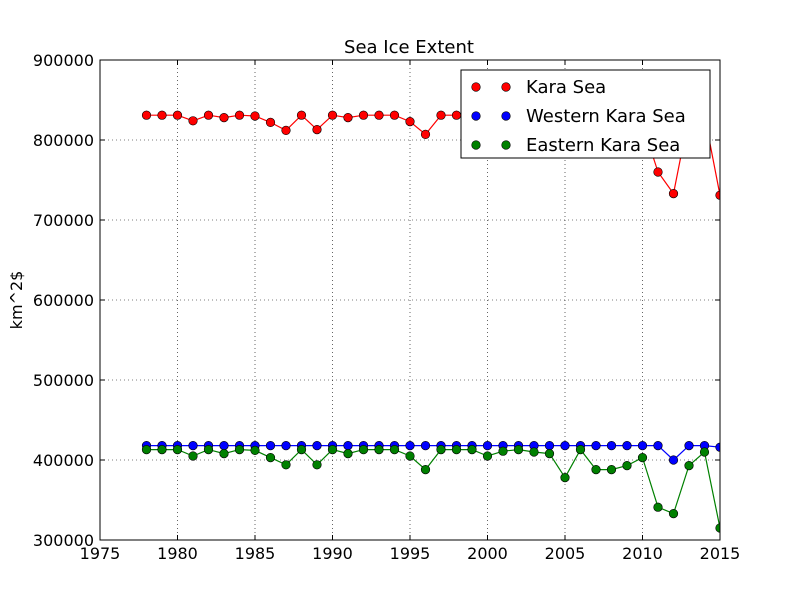 The width and height of the screenshot is (800, 604). What do you see at coordinates (63, 300) in the screenshot?
I see `y-tick-label: 600000` at bounding box center [63, 300].